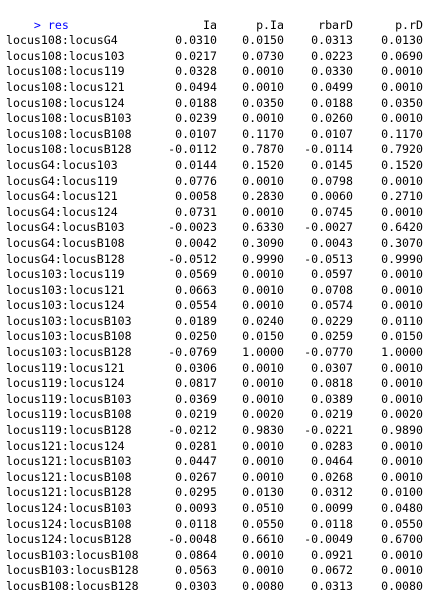 Image resolution: width=432 pixels, height=595 pixels. Describe the element at coordinates (402, 164) in the screenshot. I see `p-rd-value: 0.1520` at that location.